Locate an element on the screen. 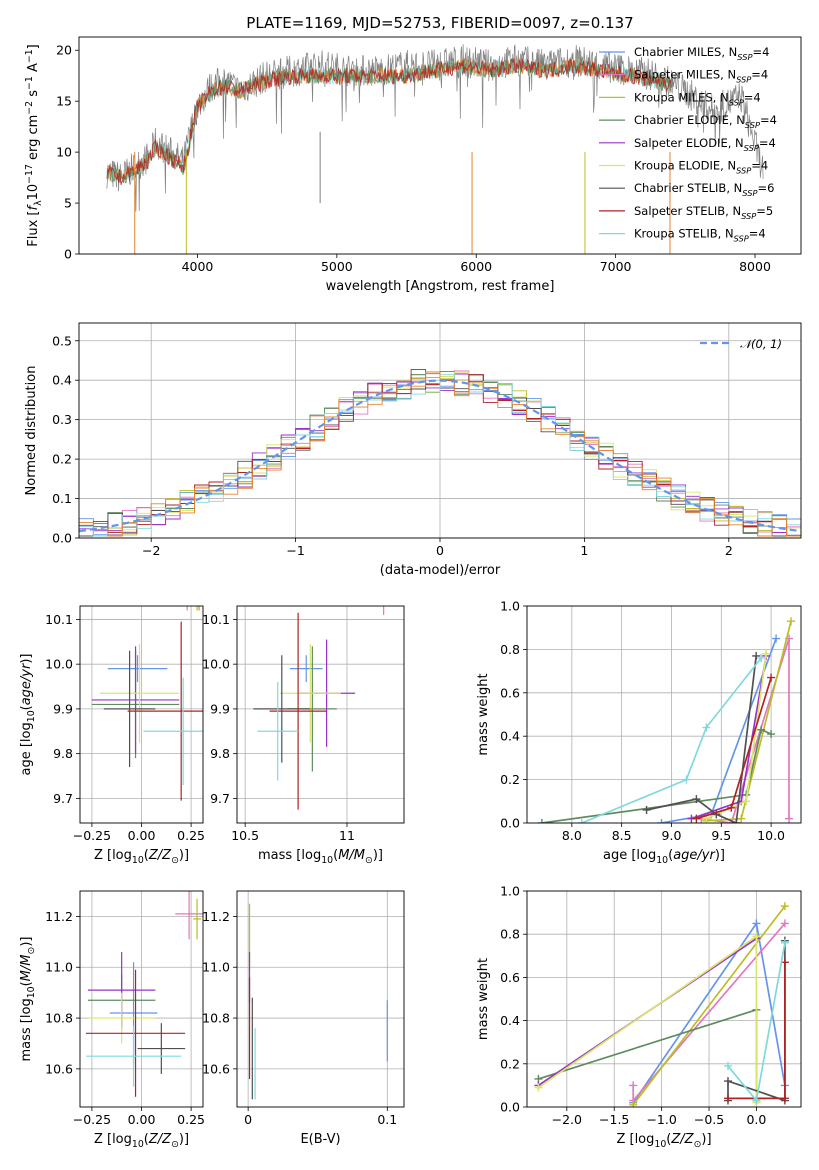  label-part: age/yr is located at coordinates (694, 855).